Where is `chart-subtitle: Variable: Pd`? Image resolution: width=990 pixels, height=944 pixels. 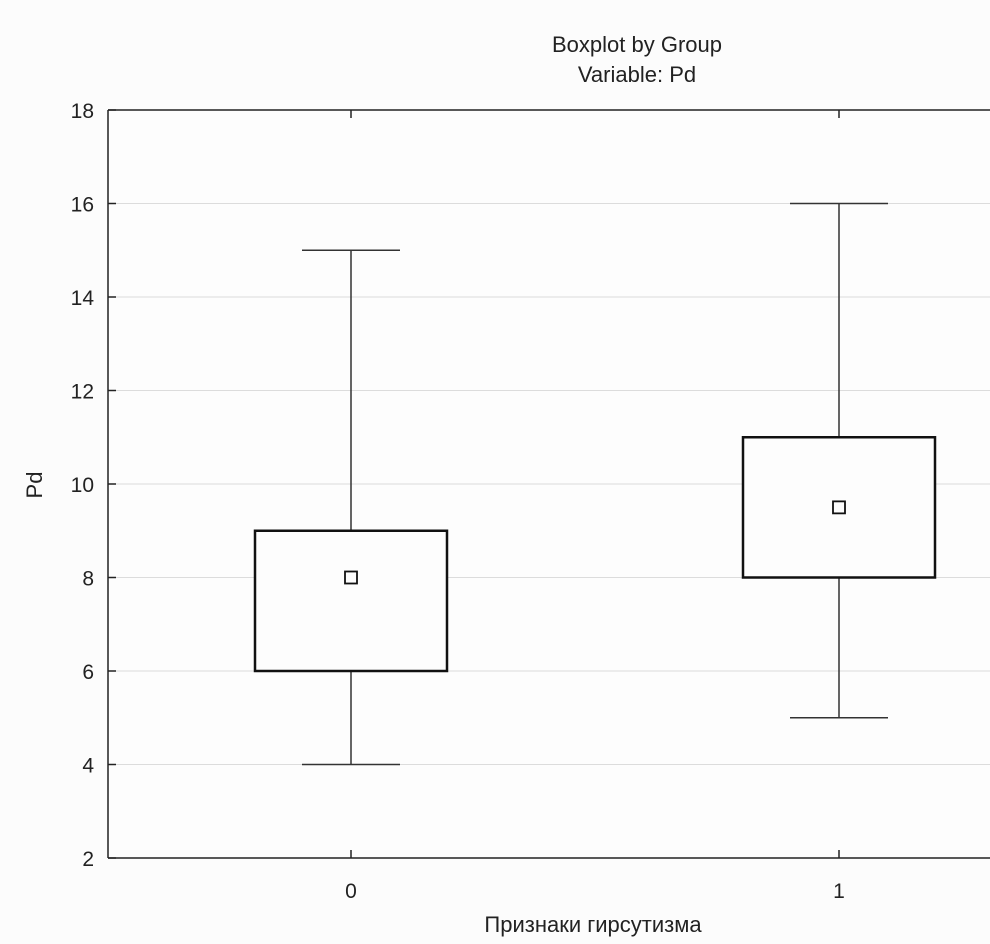
chart-subtitle: Variable: Pd is located at coordinates (637, 74).